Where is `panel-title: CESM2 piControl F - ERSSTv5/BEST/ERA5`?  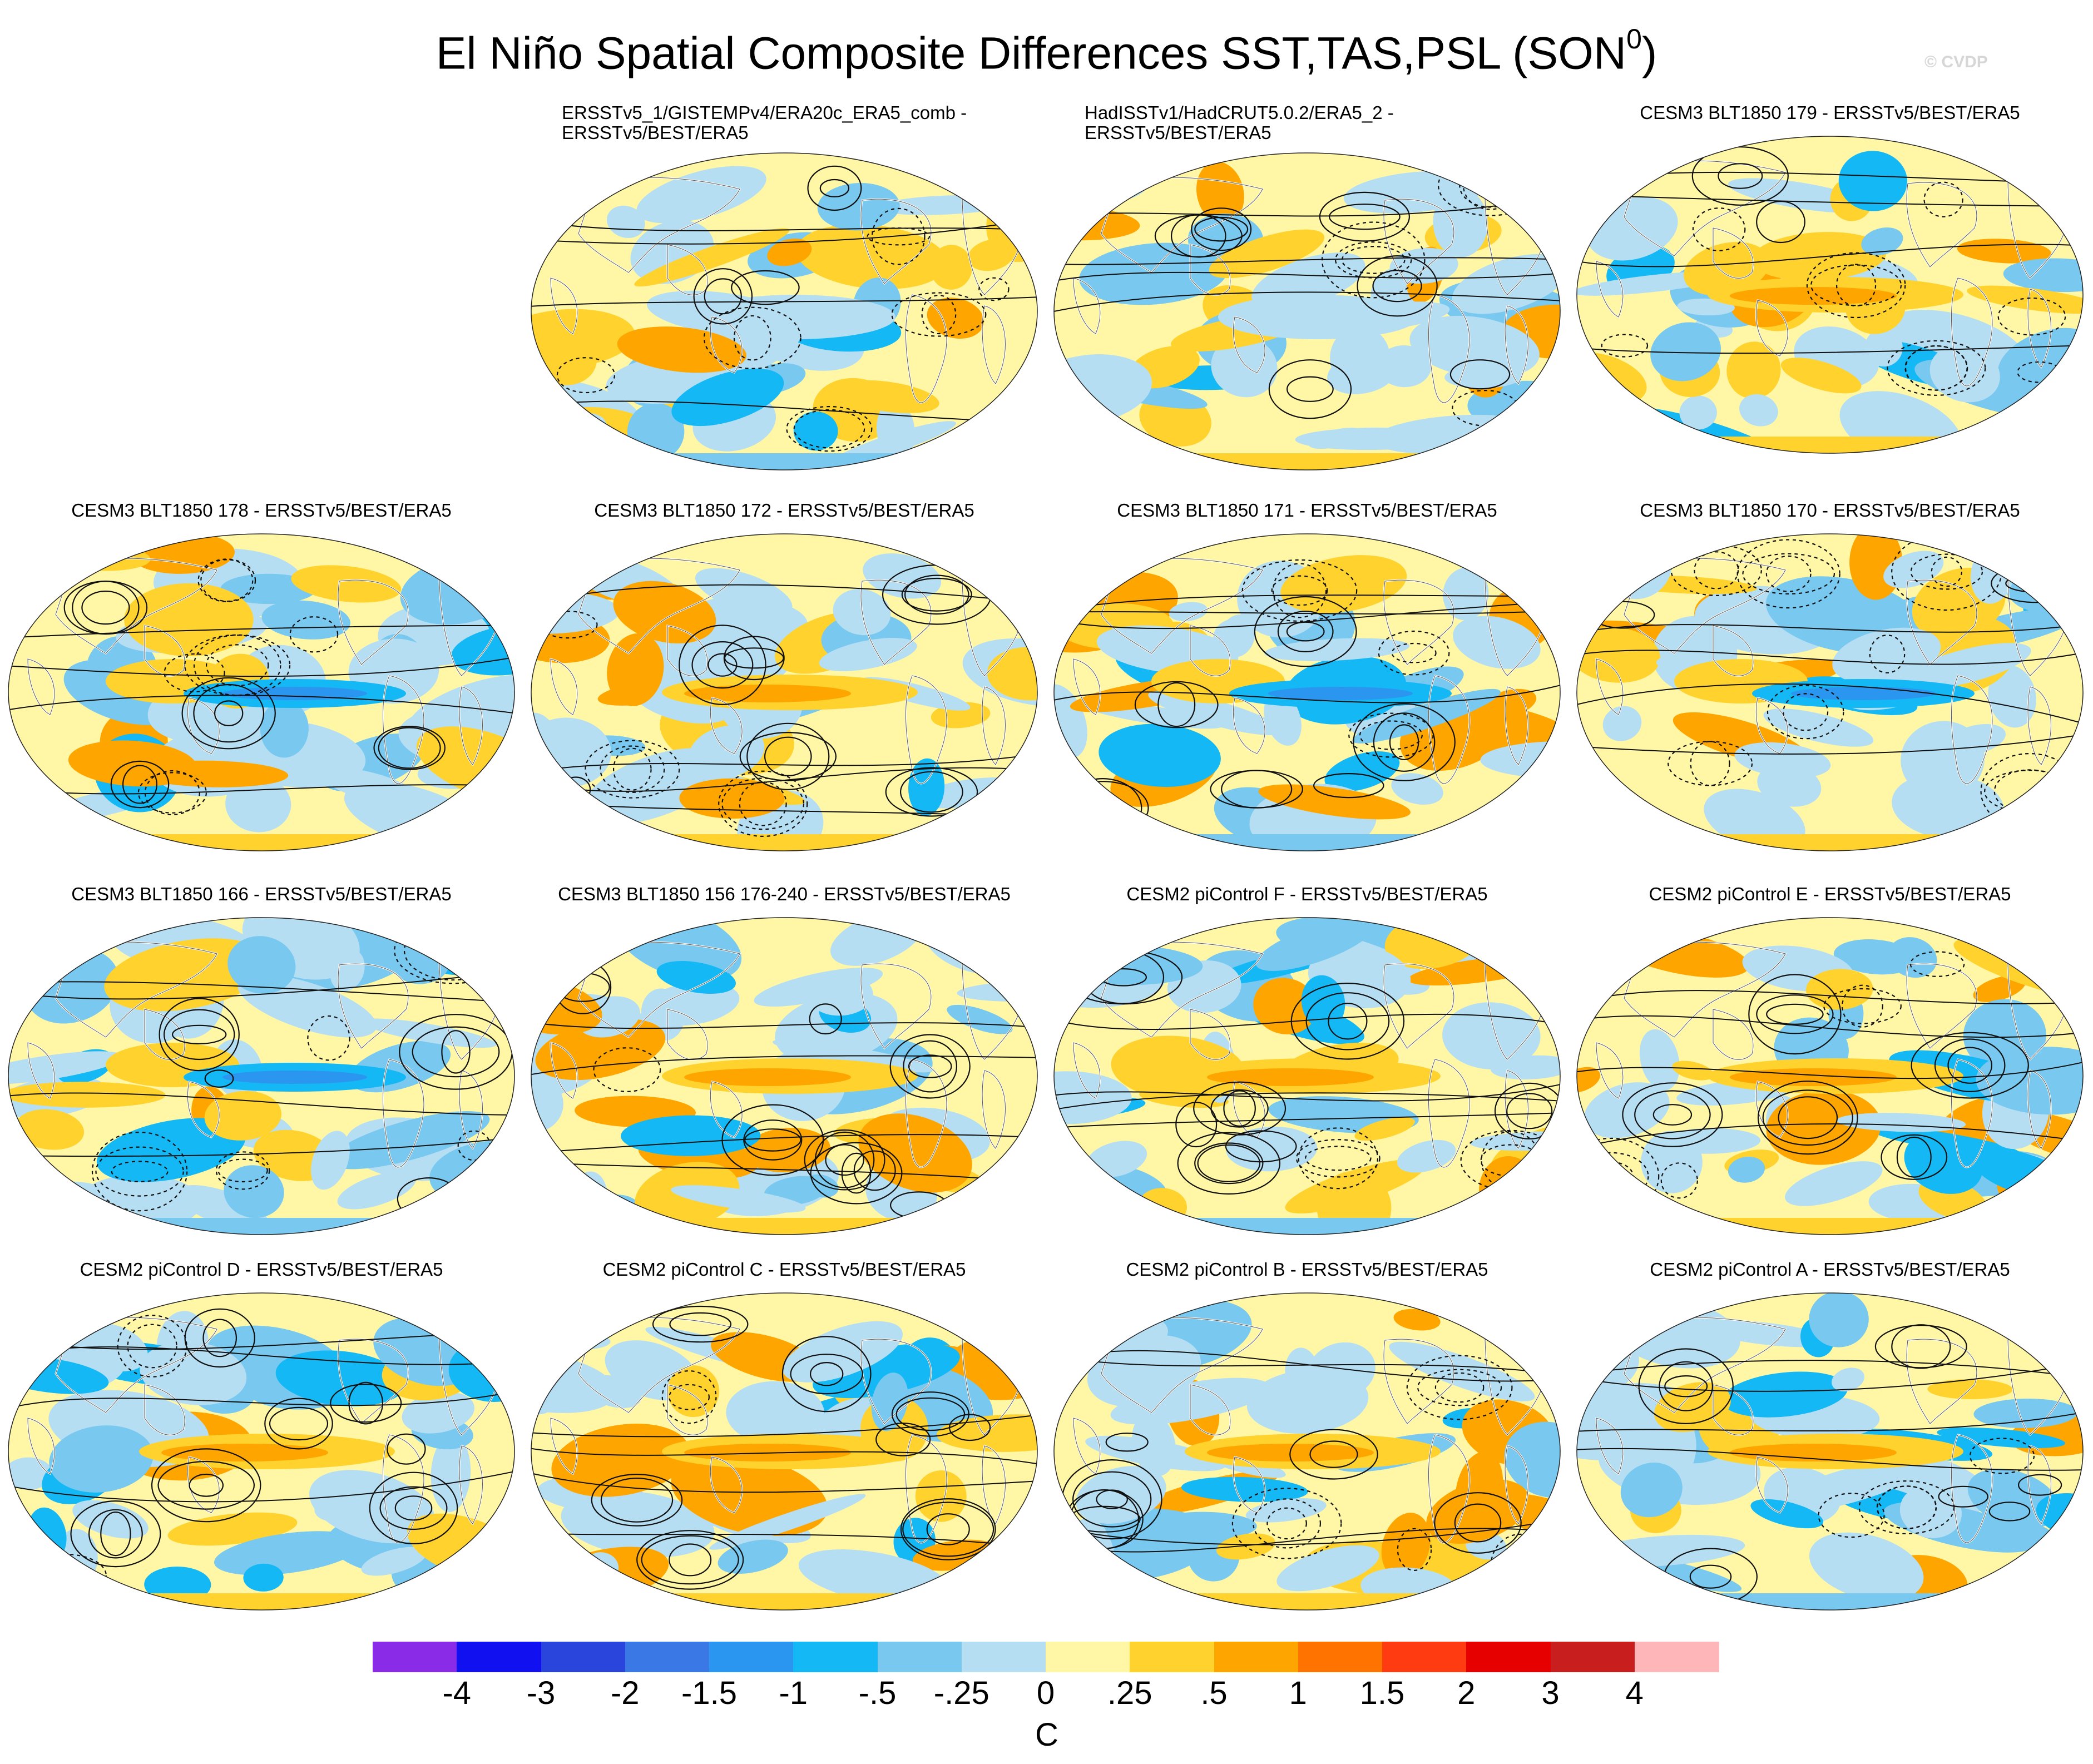
panel-title: CESM2 piControl F - ERSSTv5/BEST/ERA5 is located at coordinates (1307, 894).